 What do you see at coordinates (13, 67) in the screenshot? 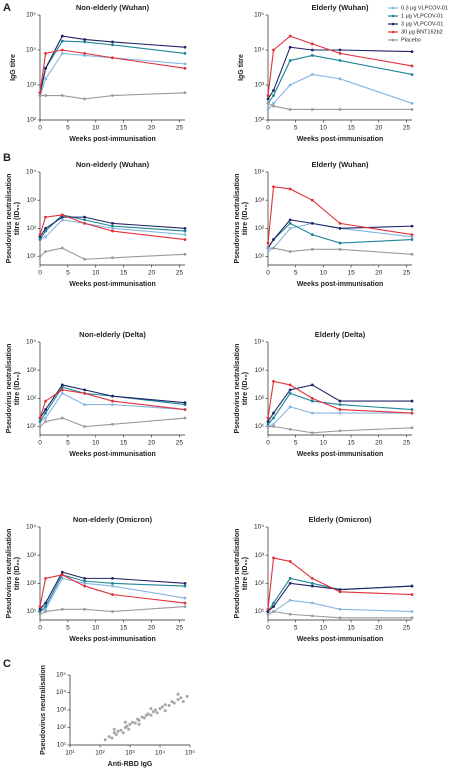
I see `y-axis-label: IgG titre` at bounding box center [13, 67].